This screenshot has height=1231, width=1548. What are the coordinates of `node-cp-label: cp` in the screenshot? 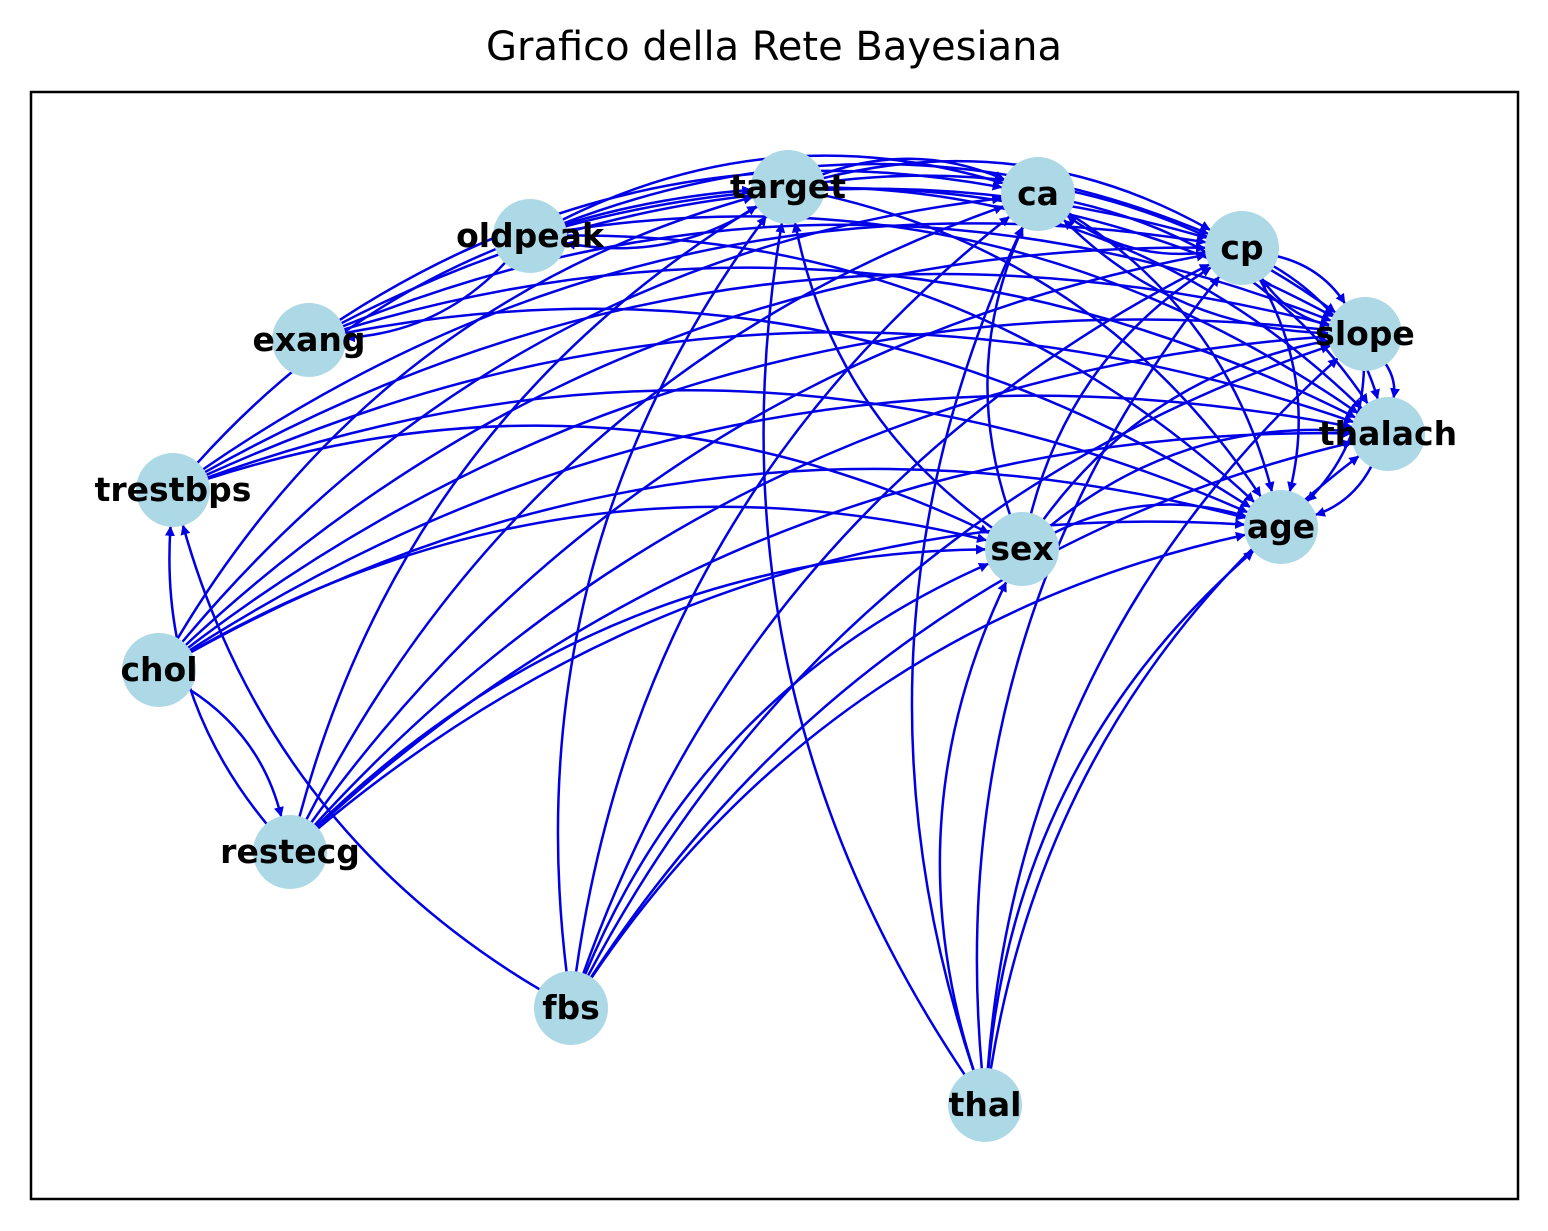 It's located at (1241, 247).